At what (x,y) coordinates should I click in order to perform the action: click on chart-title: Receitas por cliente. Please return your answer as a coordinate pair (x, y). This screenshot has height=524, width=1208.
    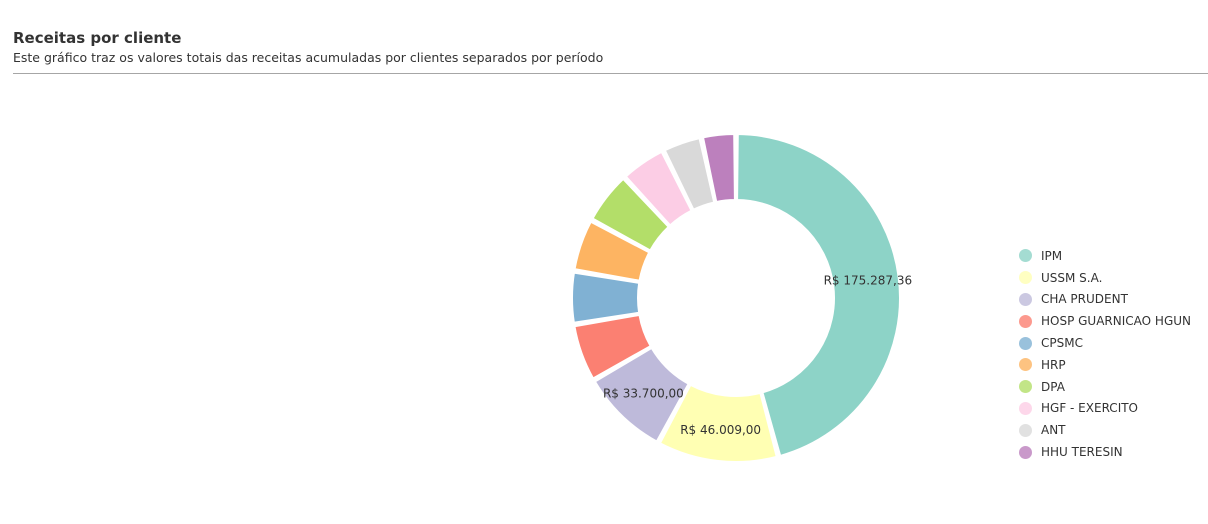
    Looking at the image, I should click on (97, 38).